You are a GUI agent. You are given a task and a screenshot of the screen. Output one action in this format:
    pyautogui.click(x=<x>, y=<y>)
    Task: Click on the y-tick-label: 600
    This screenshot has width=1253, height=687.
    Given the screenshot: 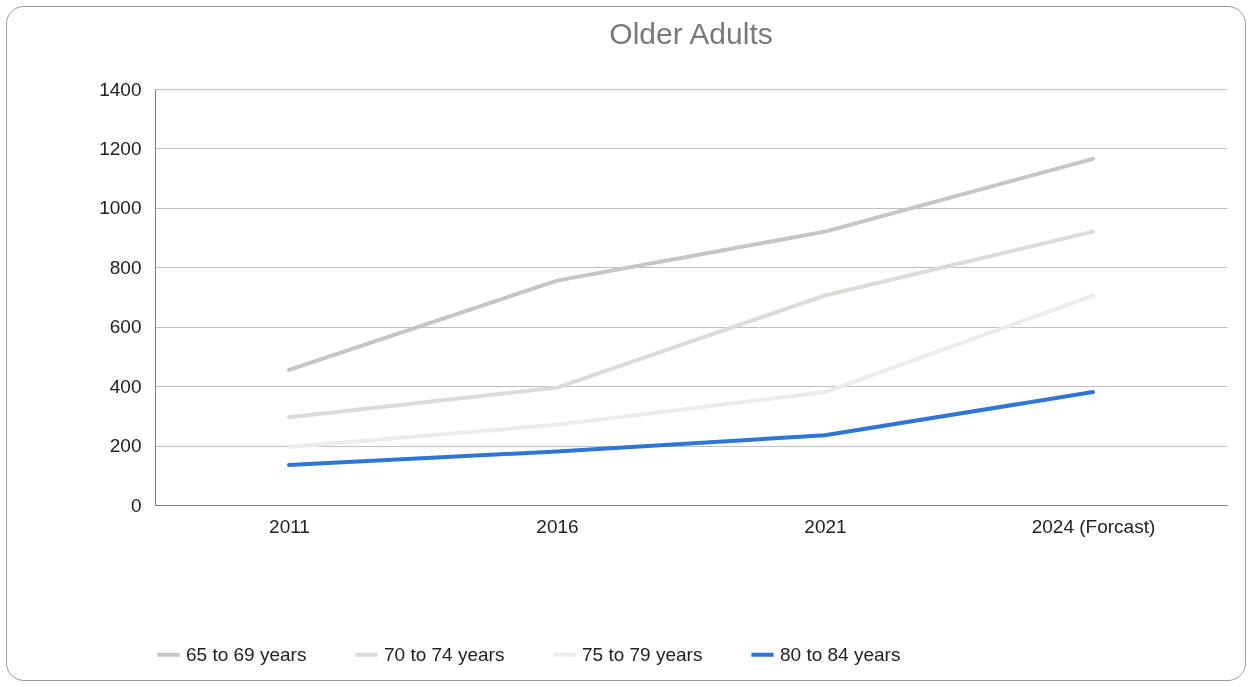 What is the action you would take?
    pyautogui.click(x=125, y=327)
    